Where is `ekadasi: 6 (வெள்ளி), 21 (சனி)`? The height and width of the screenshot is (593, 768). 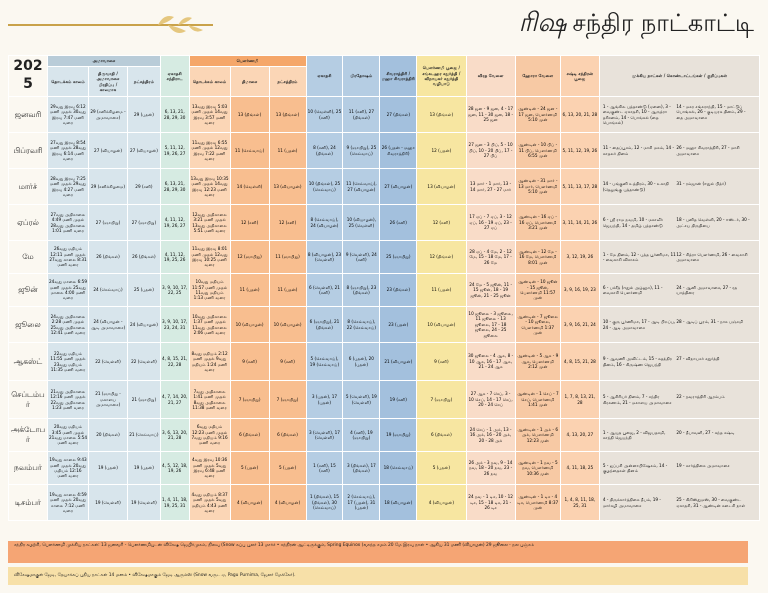 ekadasi: 6 (வெள்ளி), 21 (சனி) is located at coordinates (324, 290).